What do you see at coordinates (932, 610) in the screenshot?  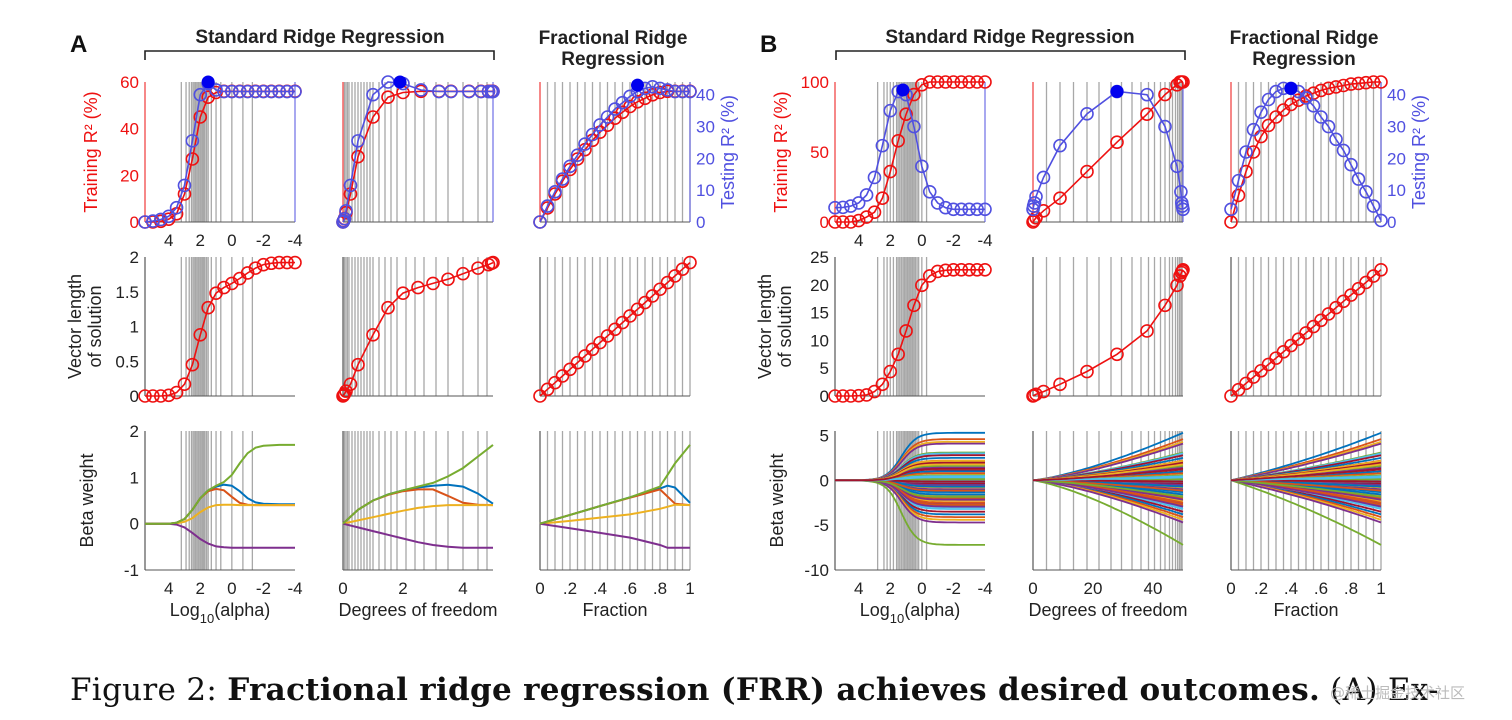 I see `x-label-rest: (alpha)` at bounding box center [932, 610].